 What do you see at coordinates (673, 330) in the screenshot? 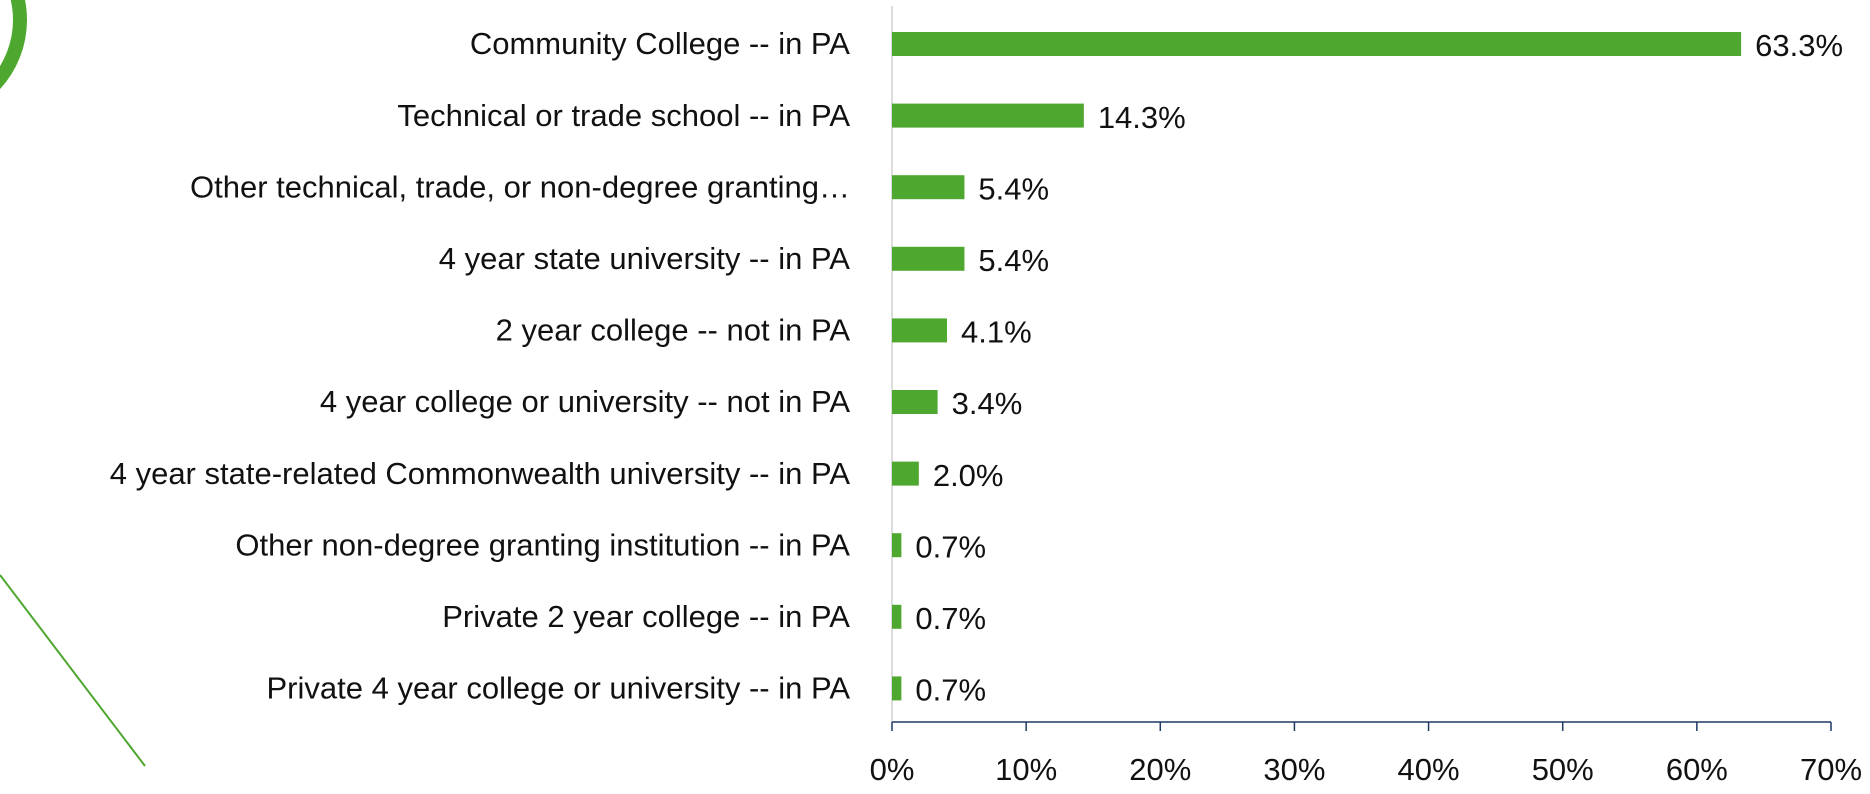
I see `category-label: 2 year college -- not in PA` at bounding box center [673, 330].